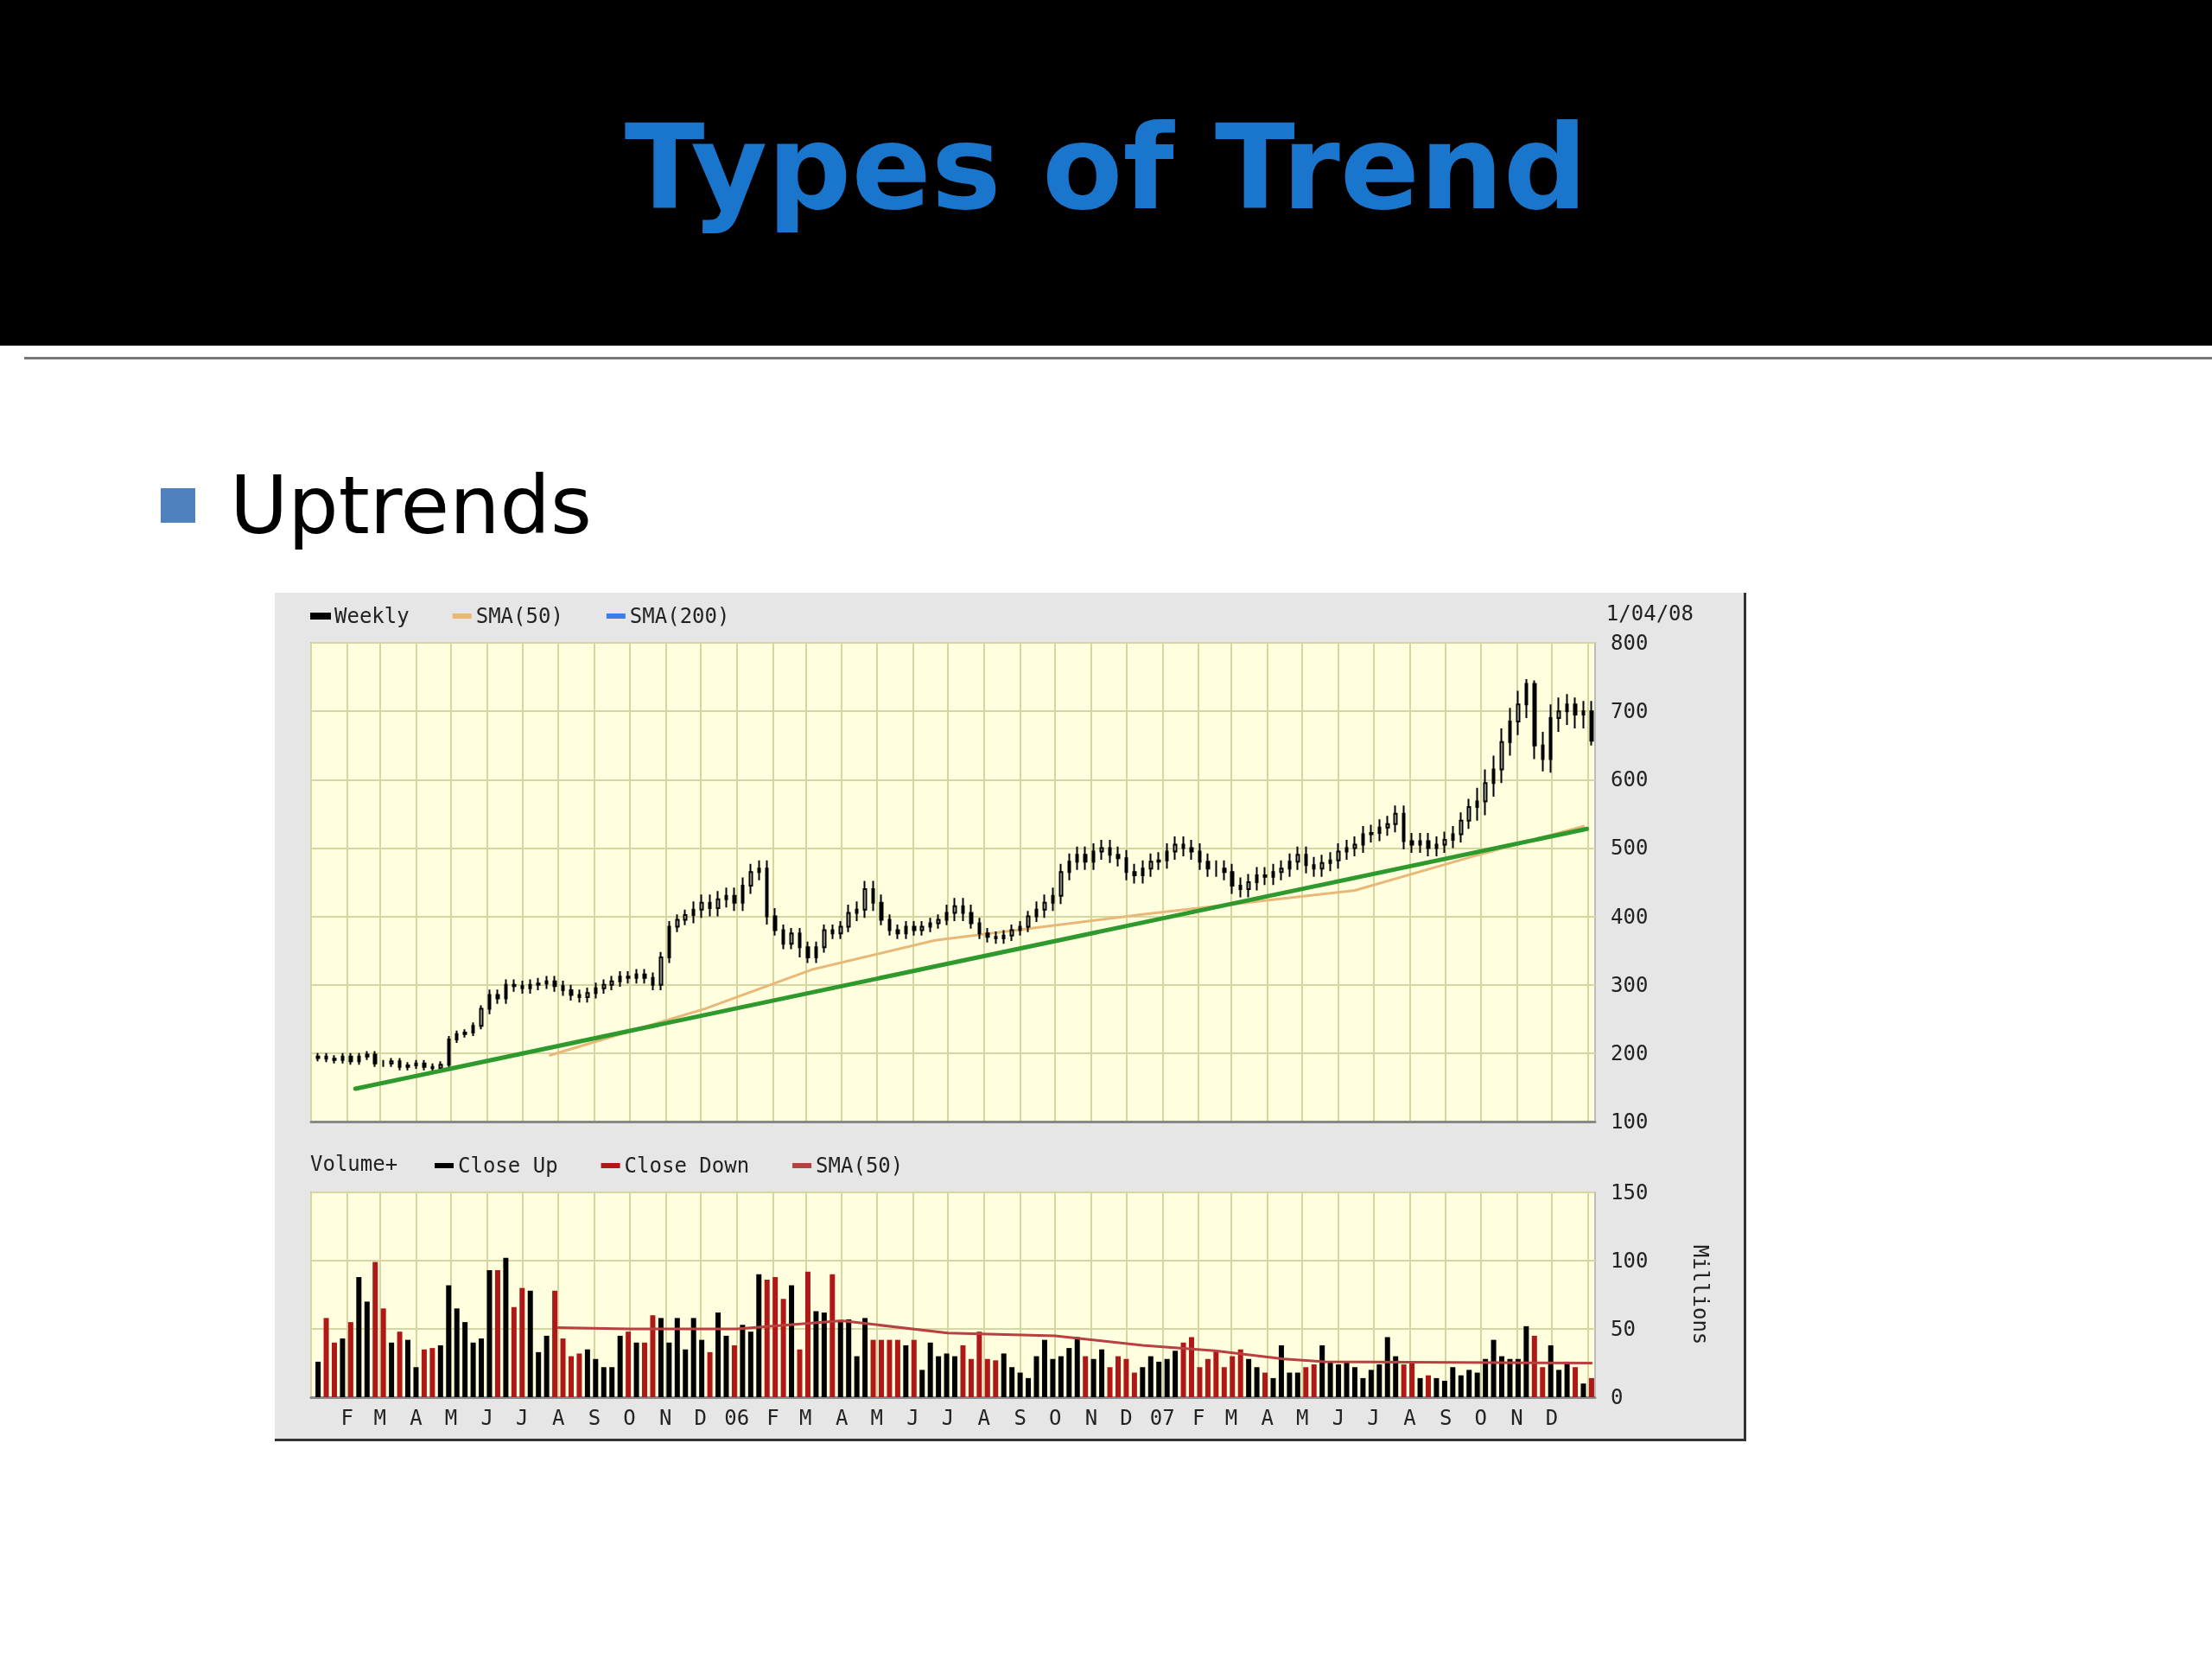 The image size is (2212, 1659). What do you see at coordinates (1630, 848) in the screenshot?
I see `y-tick-label: 500` at bounding box center [1630, 848].